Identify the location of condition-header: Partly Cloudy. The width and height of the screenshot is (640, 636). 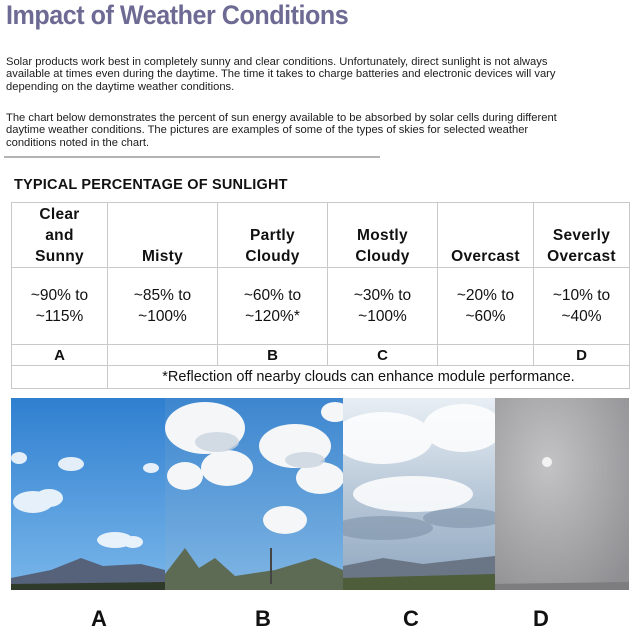
(272, 235).